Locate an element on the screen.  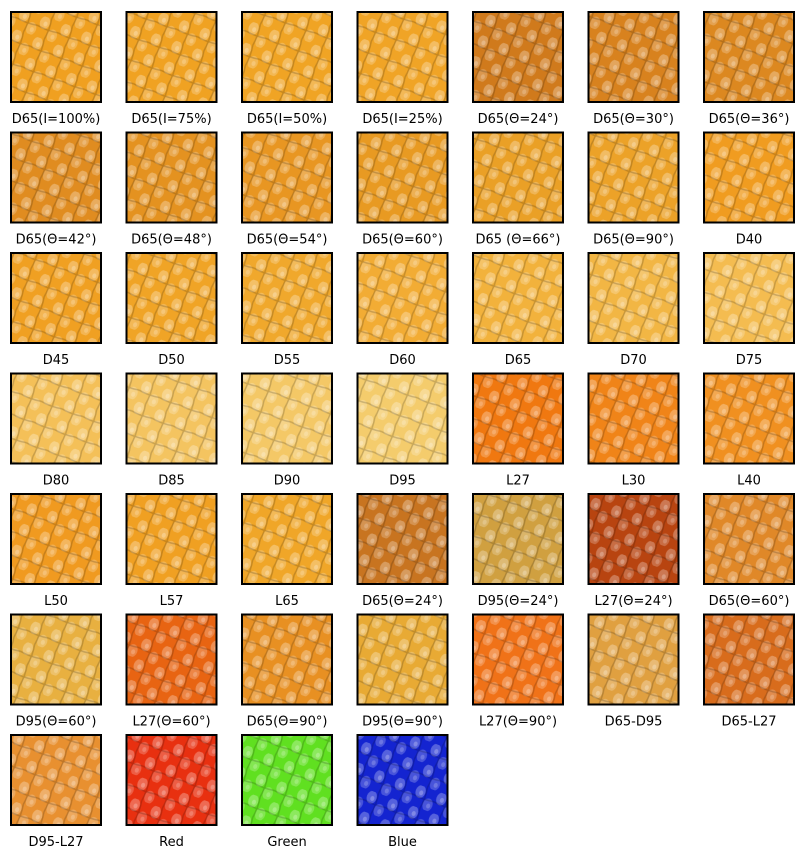
image-tile: L57 is located at coordinates (171, 551).